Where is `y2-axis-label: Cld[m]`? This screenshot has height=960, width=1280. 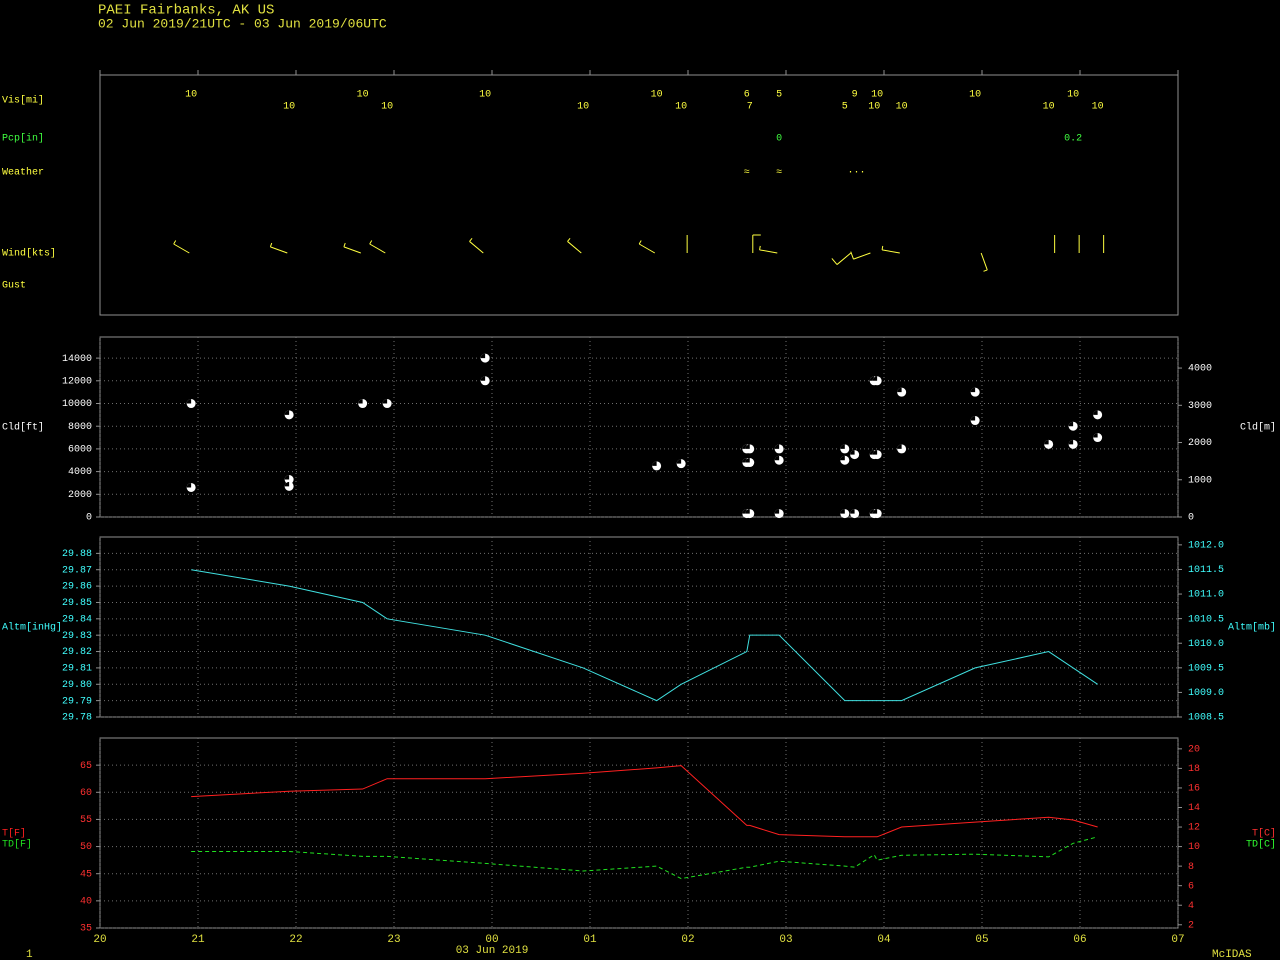
y2-axis-label: Cld[m] is located at coordinates (1258, 428).